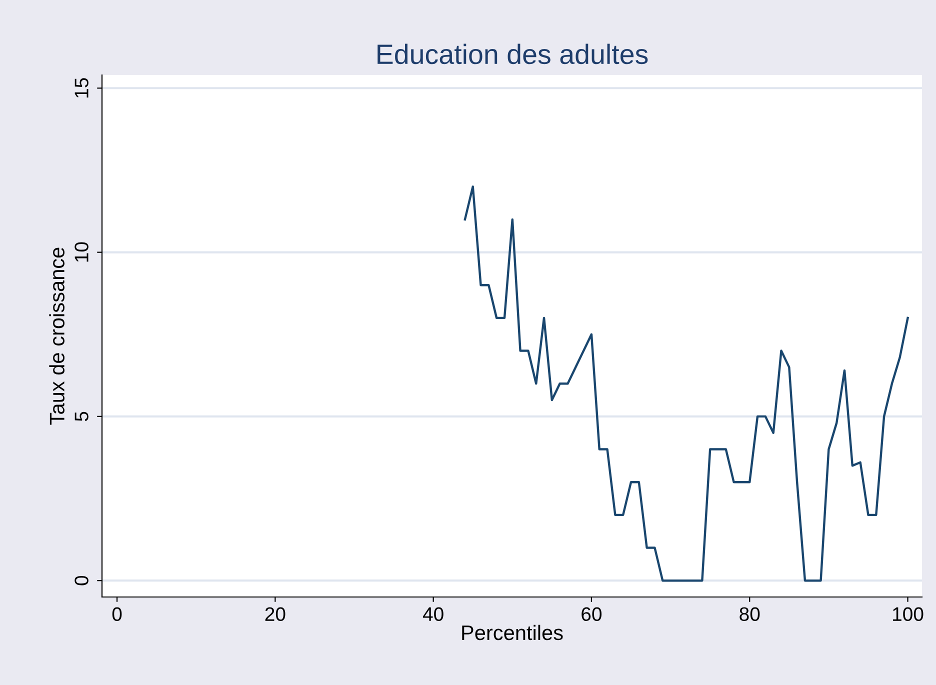 The image size is (936, 685). I want to click on x-tick-label: 20, so click(275, 614).